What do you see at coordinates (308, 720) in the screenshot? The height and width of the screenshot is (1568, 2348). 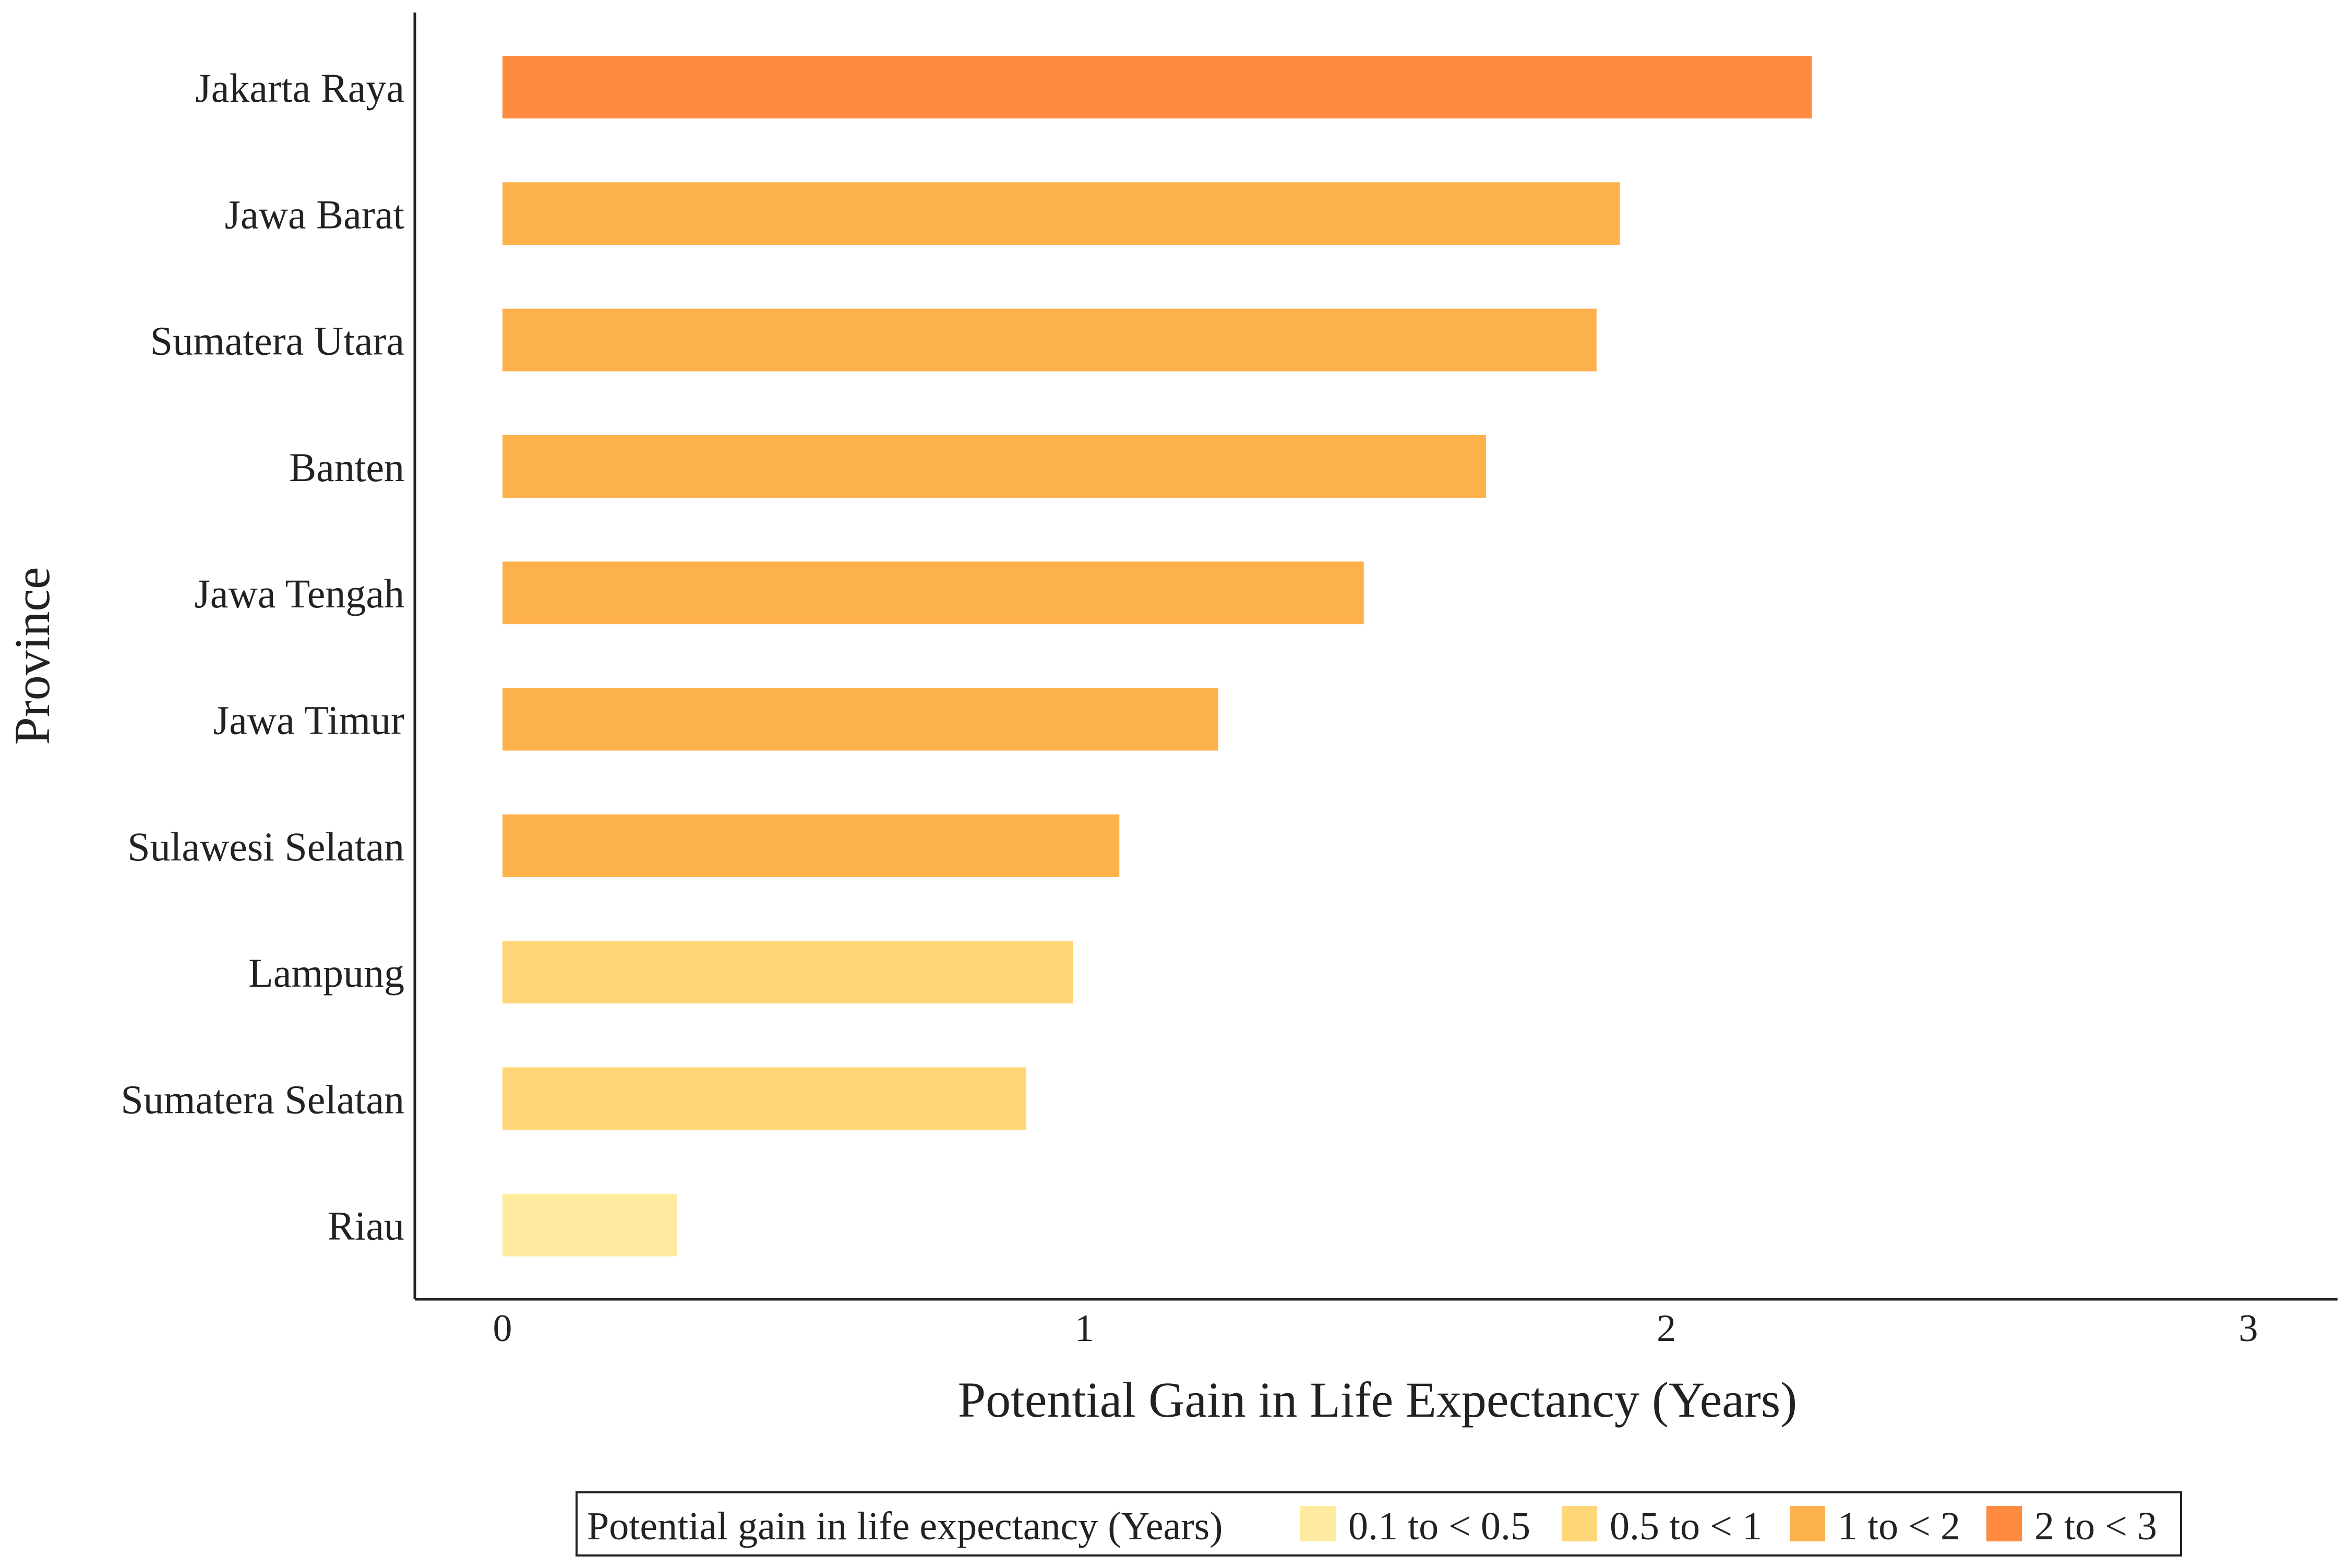 I see `y-tick-label: Jawa Timur` at bounding box center [308, 720].